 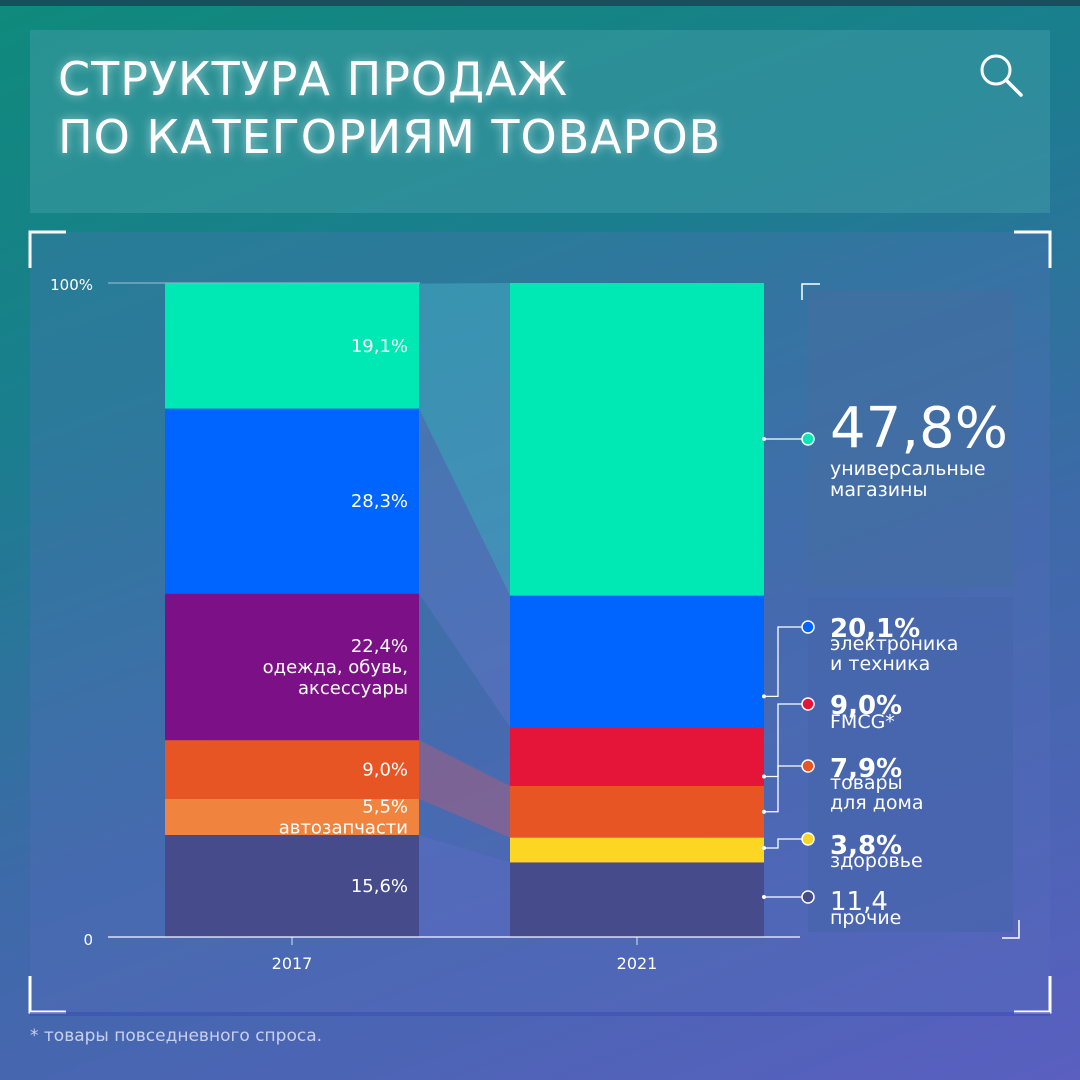 What do you see at coordinates (313, 79) in the screenshot?
I see `page-title-line-1: СТРУКТУРА ПРОДАЖ` at bounding box center [313, 79].